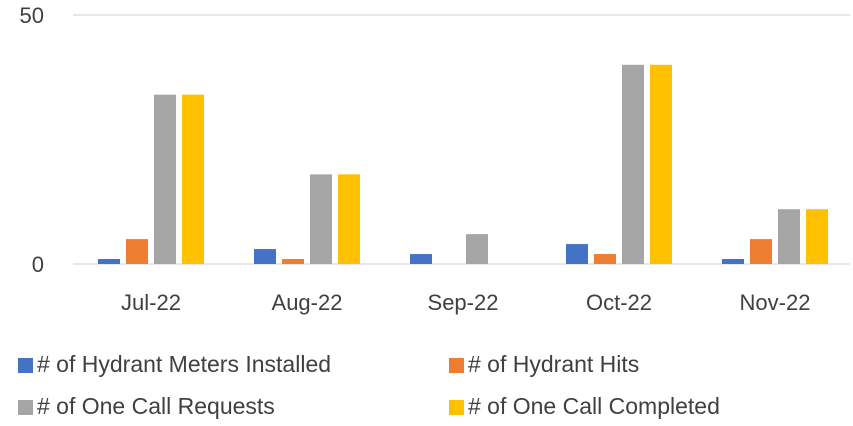 The height and width of the screenshot is (426, 853). I want to click on legend-label: # of One Call Requests, so click(156, 406).